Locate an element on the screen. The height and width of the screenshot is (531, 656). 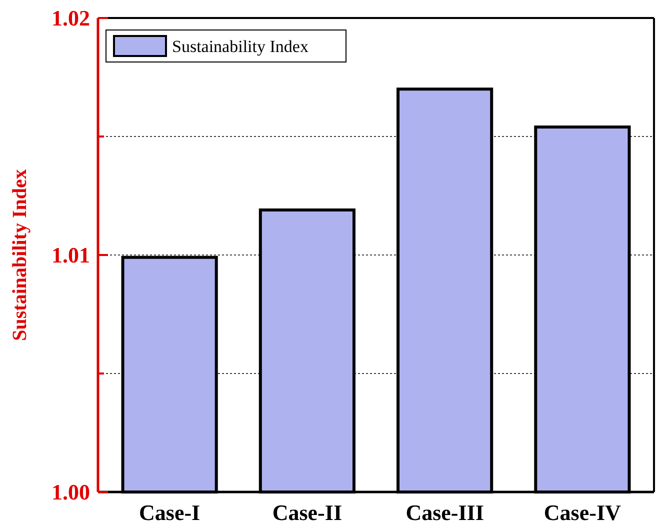
x-tick-label: Case-II is located at coordinates (307, 512).